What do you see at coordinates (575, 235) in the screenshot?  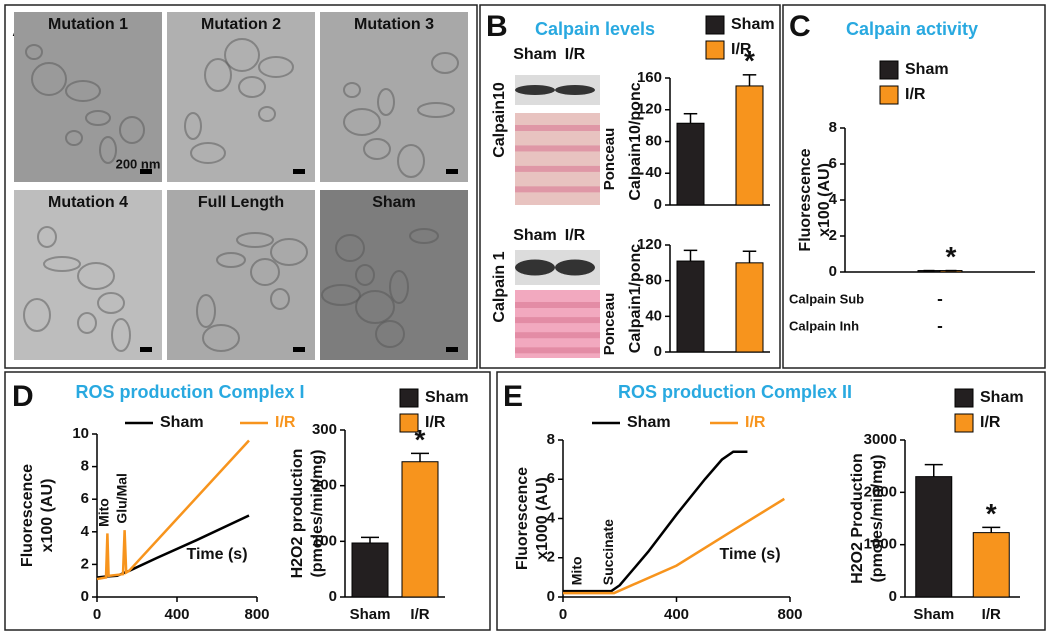 I see `blot-lane: I/R` at bounding box center [575, 235].